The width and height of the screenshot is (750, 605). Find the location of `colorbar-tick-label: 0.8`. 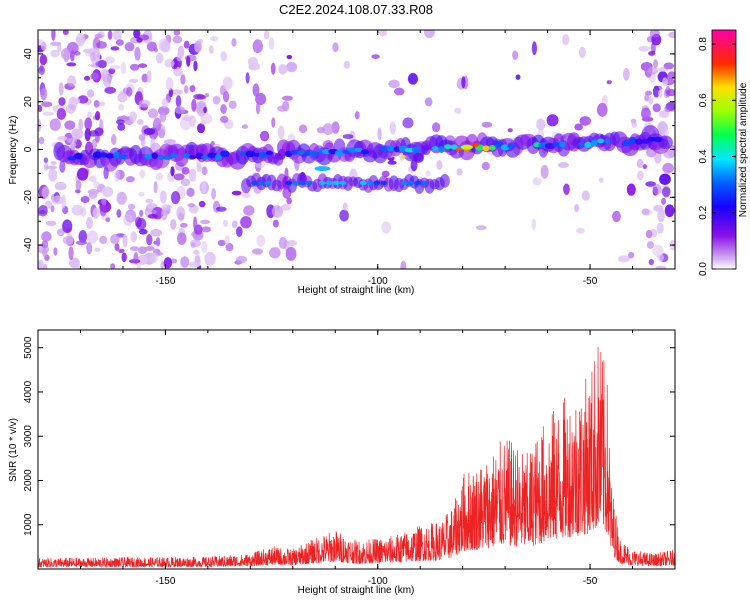

colorbar-tick-label: 0.8 is located at coordinates (703, 44).